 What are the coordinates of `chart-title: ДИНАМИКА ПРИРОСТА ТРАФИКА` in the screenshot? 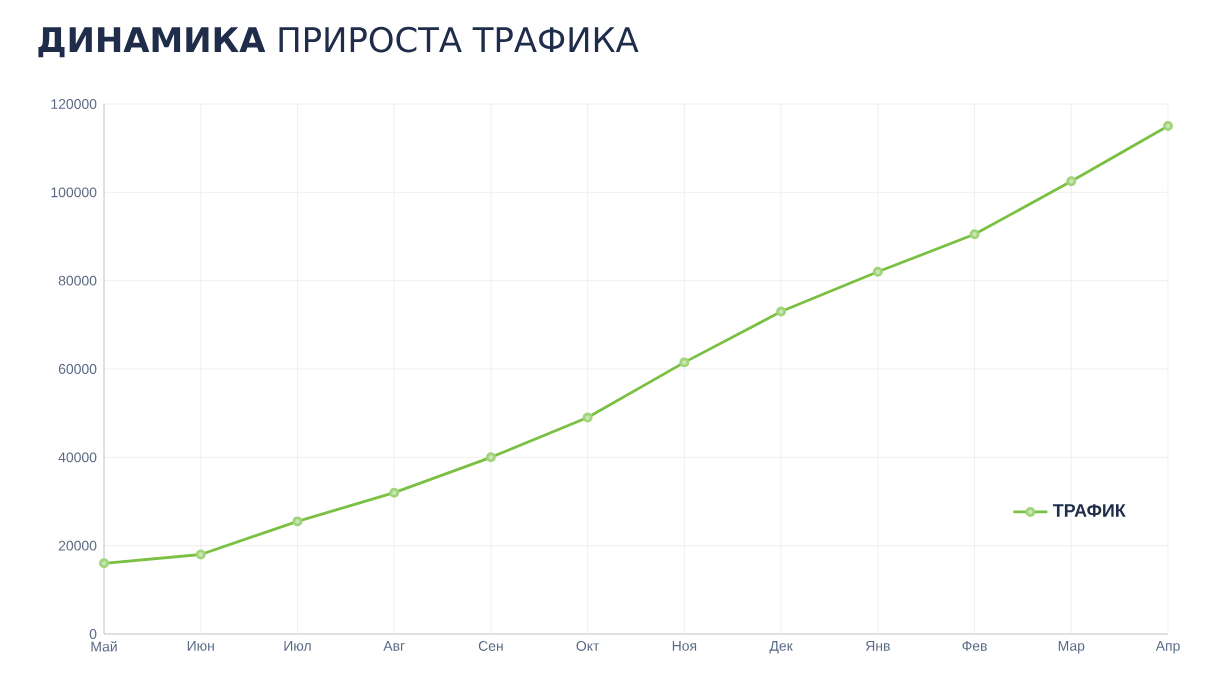 It's located at (338, 42).